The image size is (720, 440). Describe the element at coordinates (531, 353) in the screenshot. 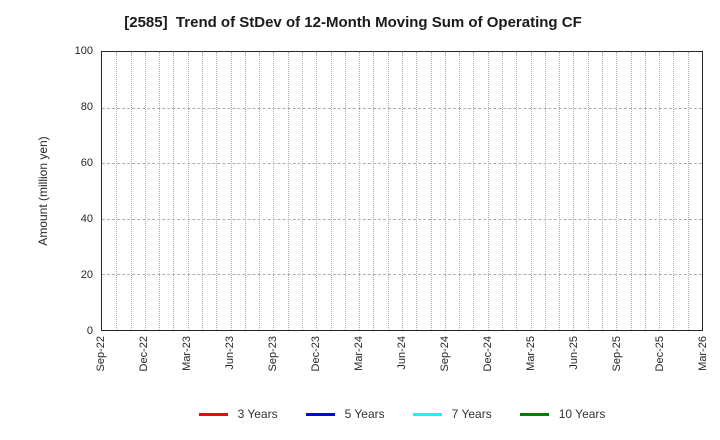

I see `x-tick-label: Mar-25` at that location.